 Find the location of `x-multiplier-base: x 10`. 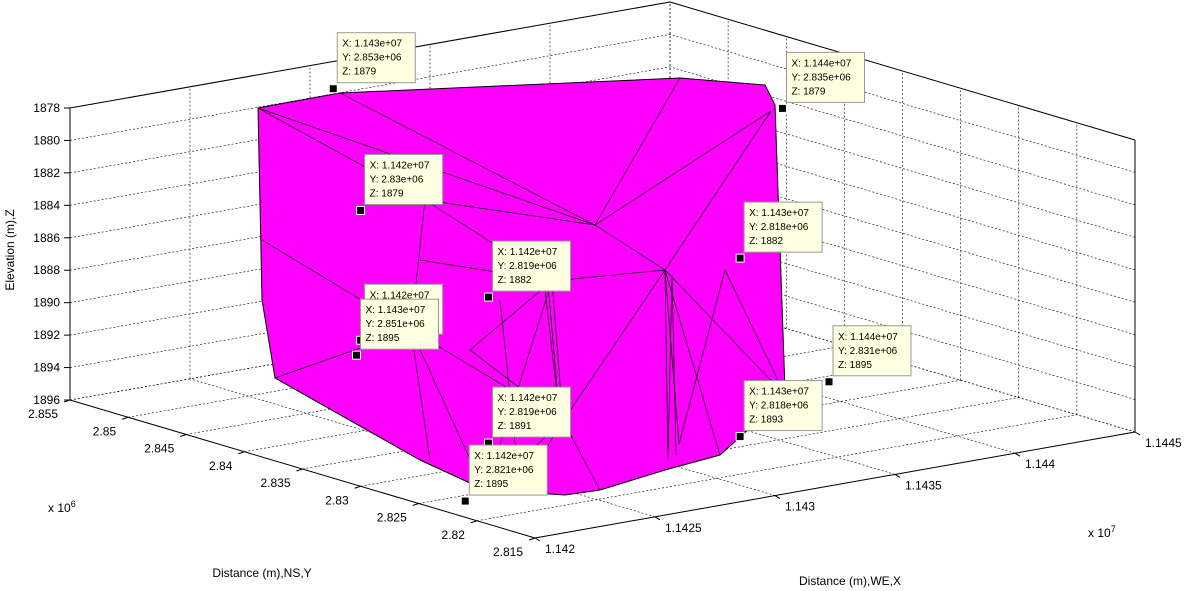

x-multiplier-base: x 10 is located at coordinates (1099, 533).